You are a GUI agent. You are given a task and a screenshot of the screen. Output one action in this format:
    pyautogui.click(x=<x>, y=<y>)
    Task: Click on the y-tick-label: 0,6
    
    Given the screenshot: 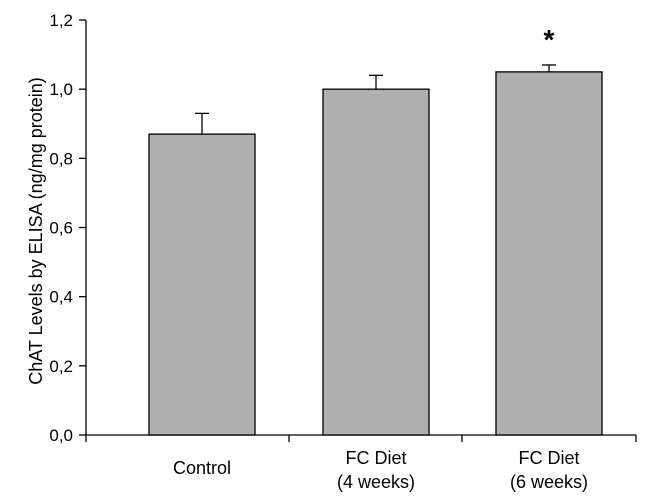 What is the action you would take?
    pyautogui.click(x=61, y=228)
    